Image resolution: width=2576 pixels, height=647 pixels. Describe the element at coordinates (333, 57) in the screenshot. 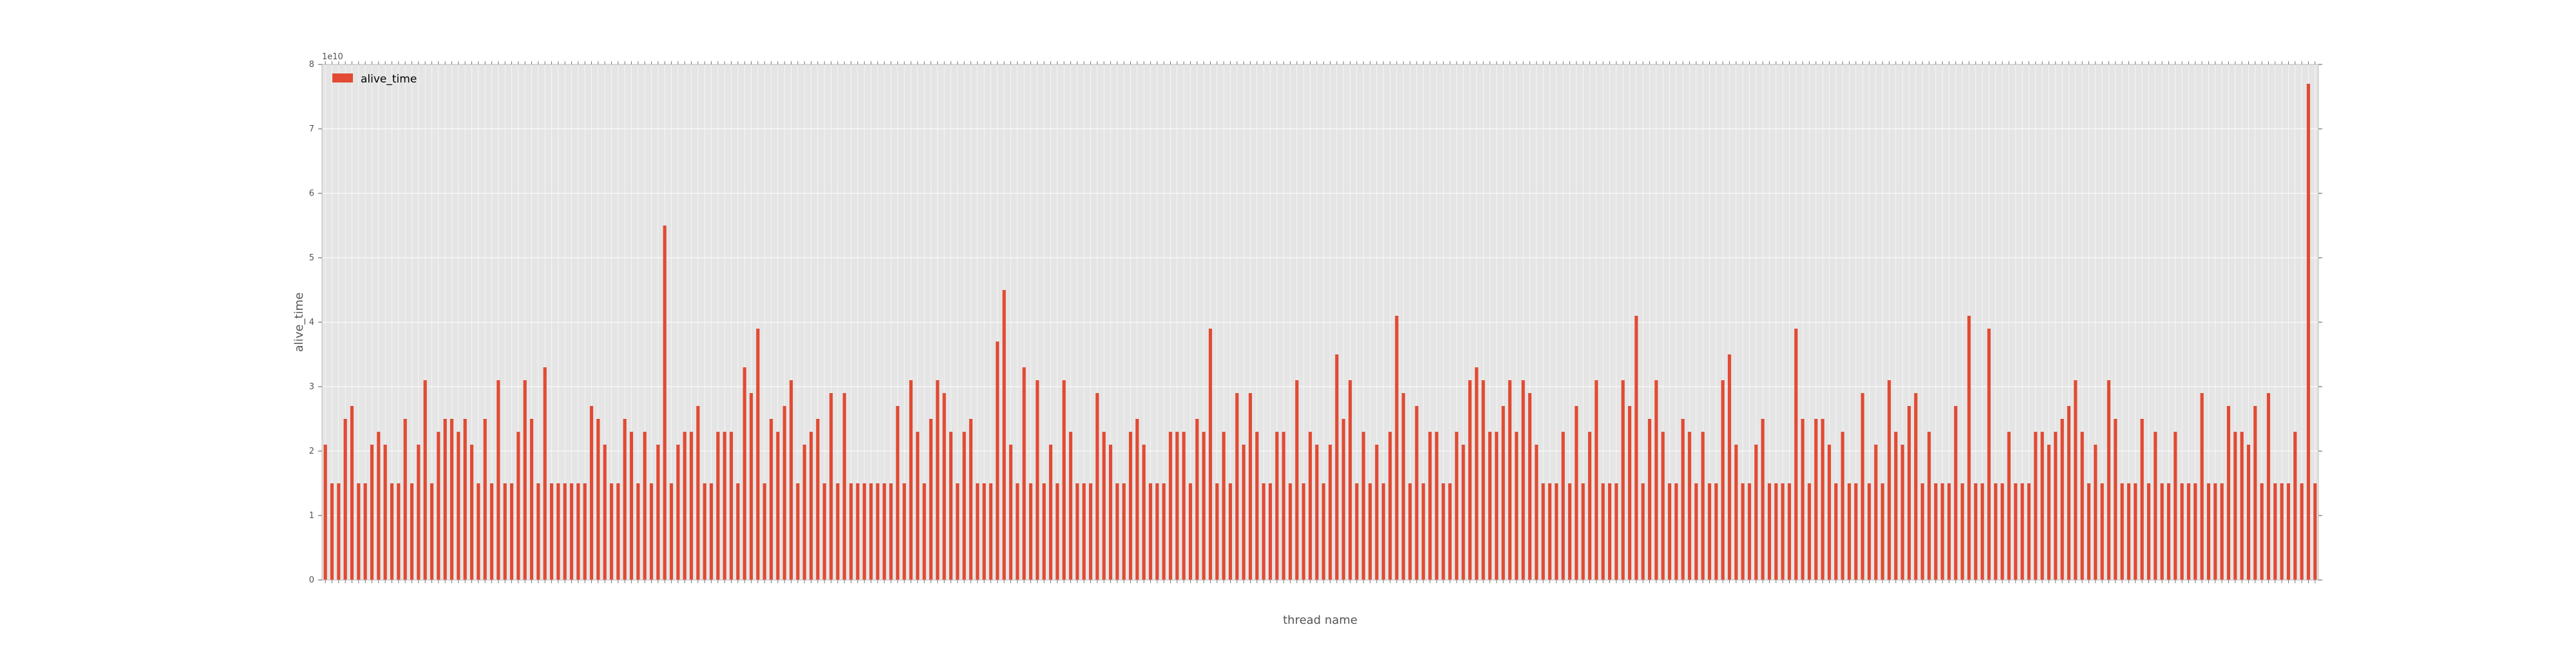

I see `y-axis-offset-label: 1e10` at that location.